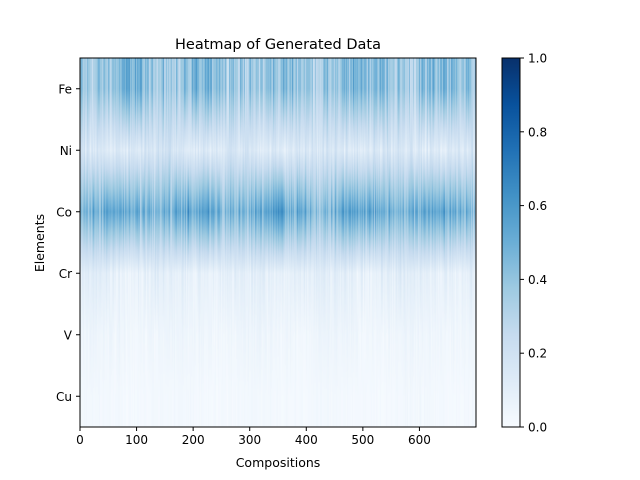 Image resolution: width=640 pixels, height=480 pixels. What do you see at coordinates (136, 440) in the screenshot?
I see `x-tick-label: 100` at bounding box center [136, 440].